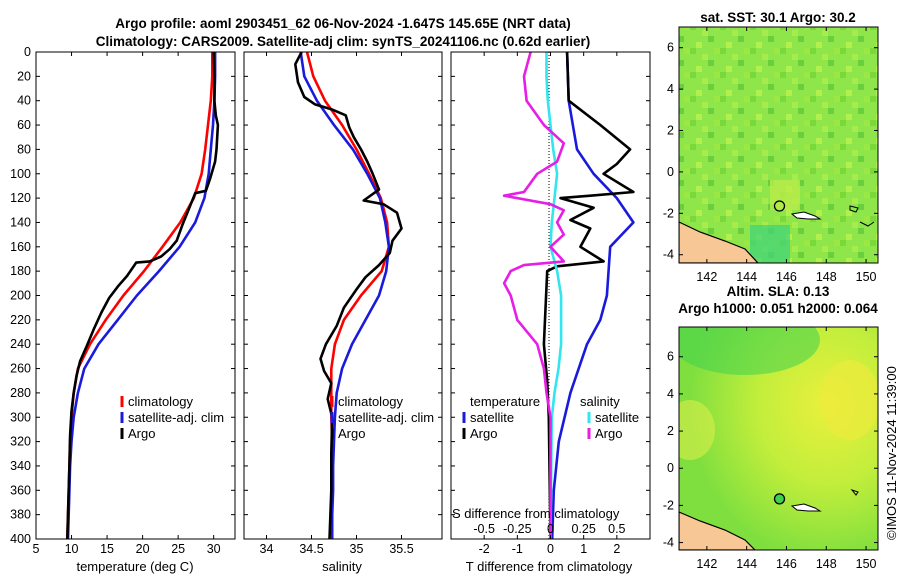 The image size is (900, 585). What do you see at coordinates (401, 549) in the screenshot?
I see `x-tick-label: 35.5` at bounding box center [401, 549].